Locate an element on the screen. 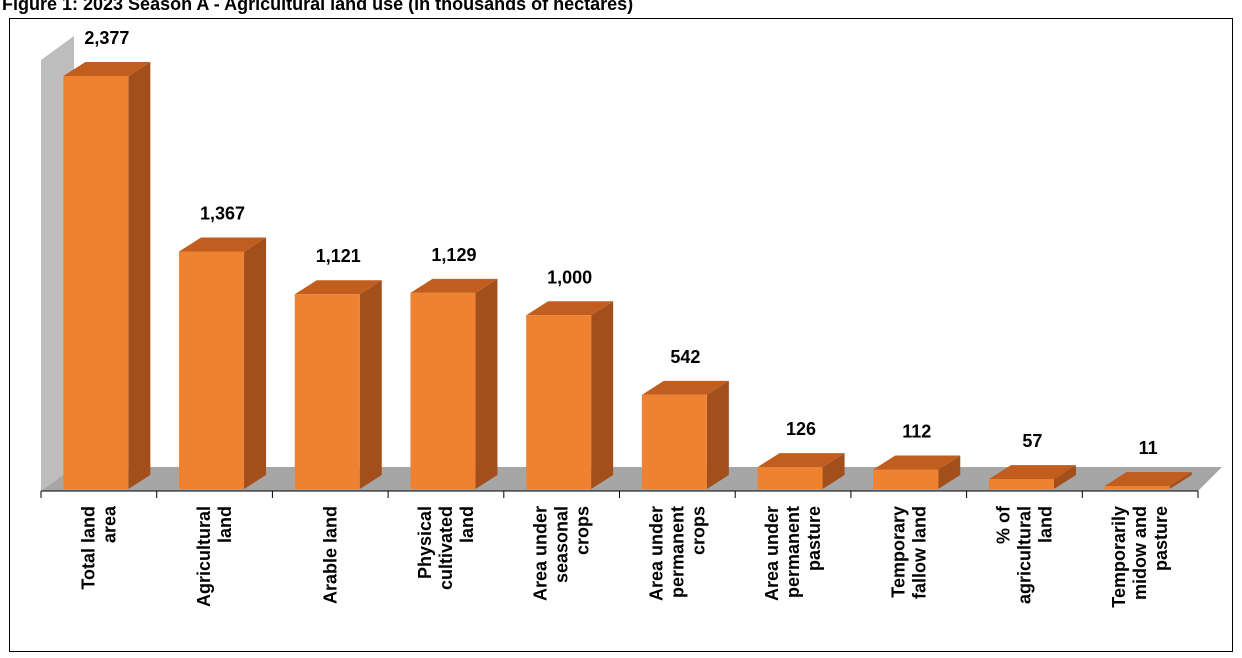  x-tick-label-line: midow and is located at coordinates (1140, 553).